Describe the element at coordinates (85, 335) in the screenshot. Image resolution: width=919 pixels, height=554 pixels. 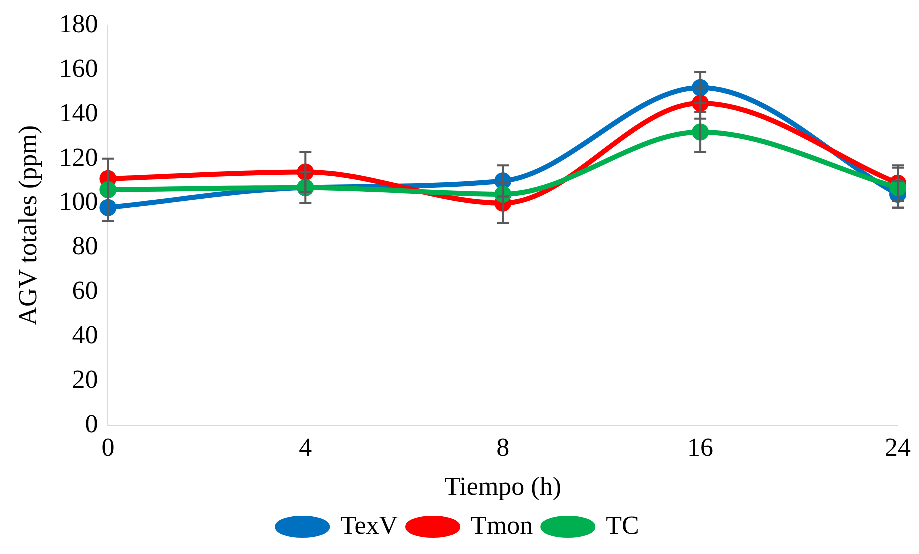
I see `y-tick-label: 40` at that location.